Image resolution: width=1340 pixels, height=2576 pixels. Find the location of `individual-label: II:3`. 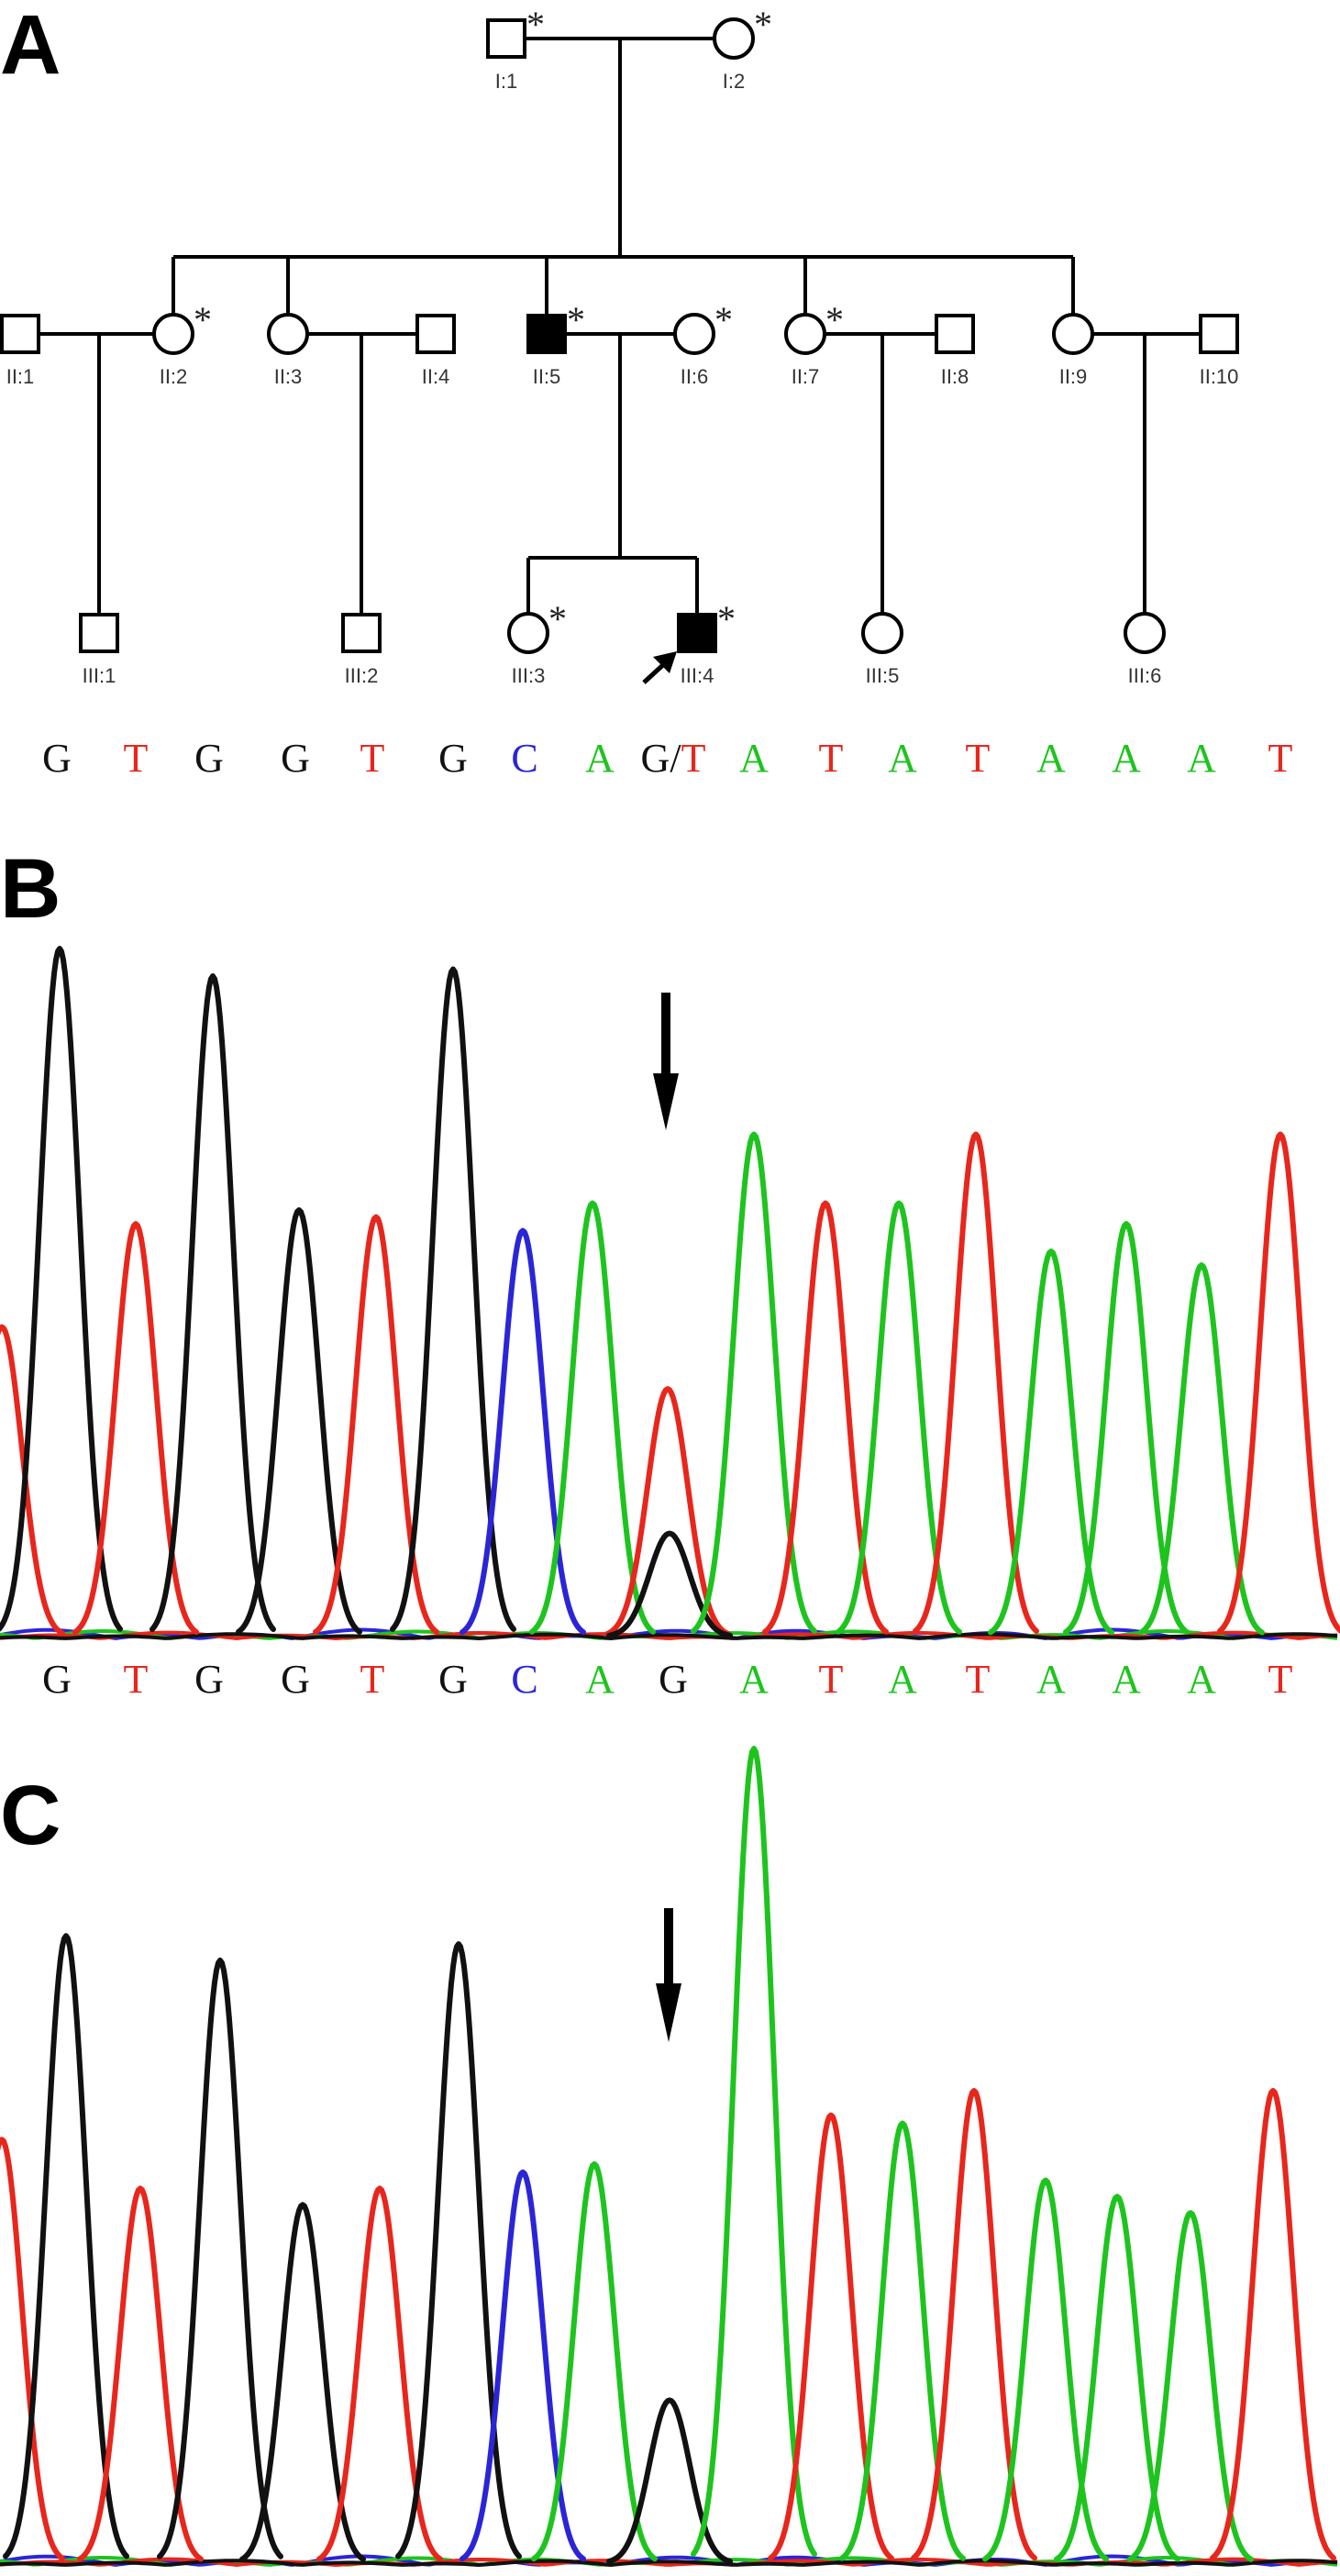

individual-label: II:3 is located at coordinates (288, 376).